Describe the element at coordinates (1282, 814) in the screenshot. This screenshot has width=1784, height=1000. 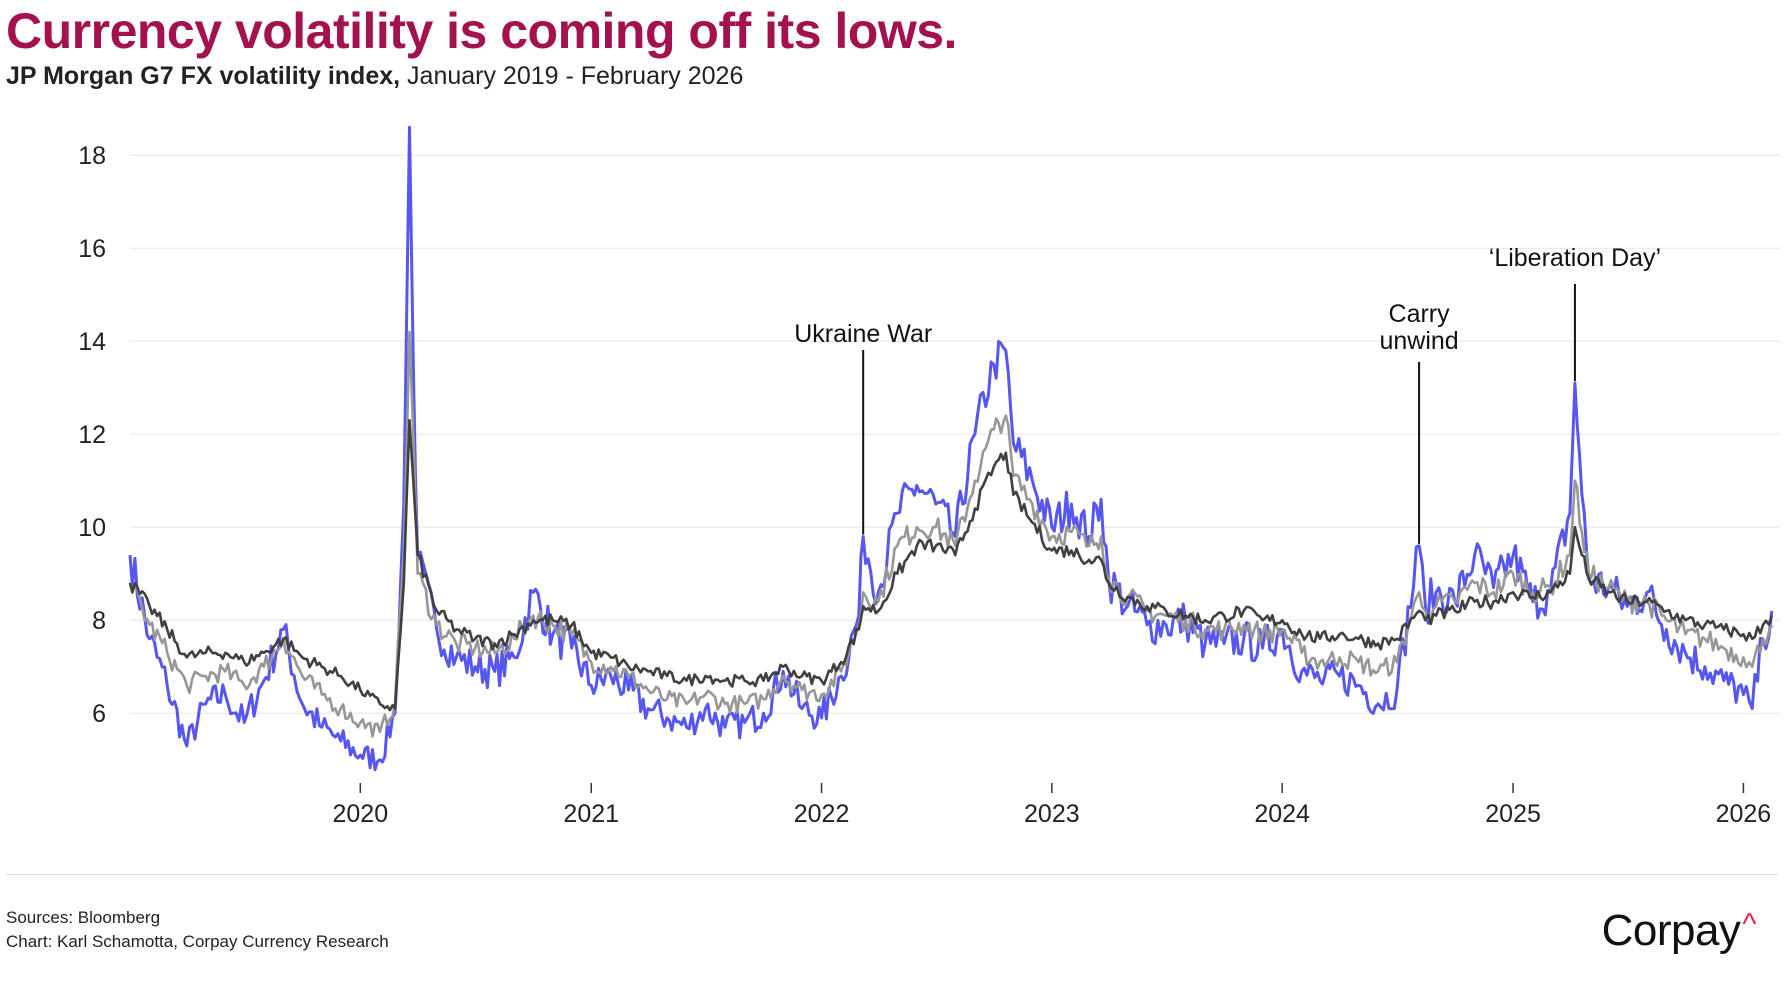
I see `x-tick-label: 2024` at that location.